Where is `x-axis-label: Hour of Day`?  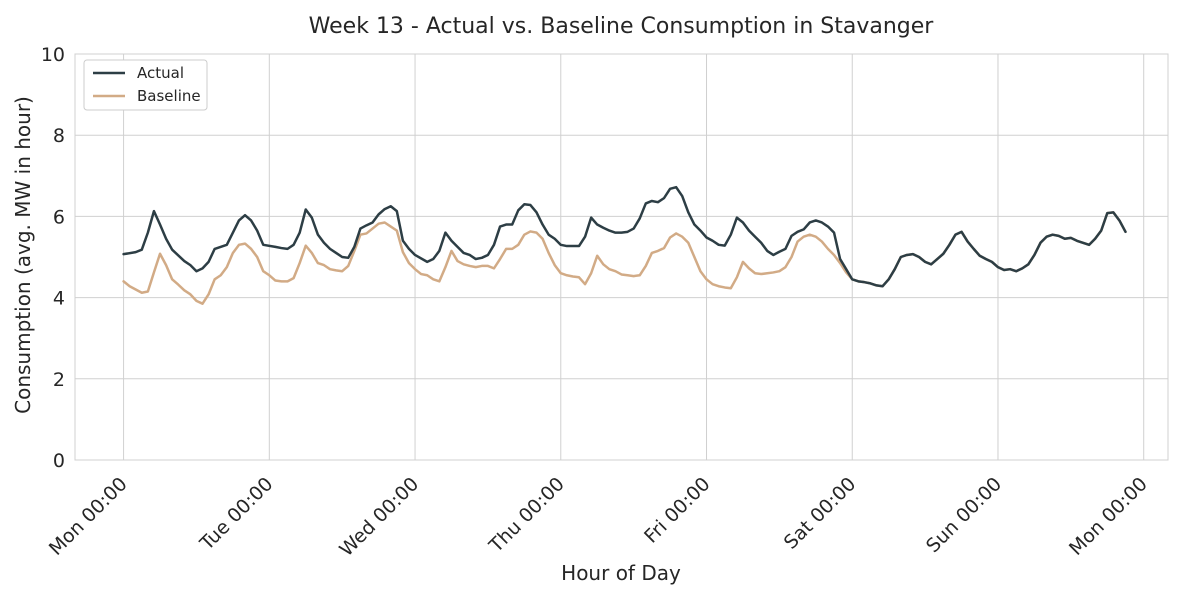 x-axis-label: Hour of Day is located at coordinates (621, 573).